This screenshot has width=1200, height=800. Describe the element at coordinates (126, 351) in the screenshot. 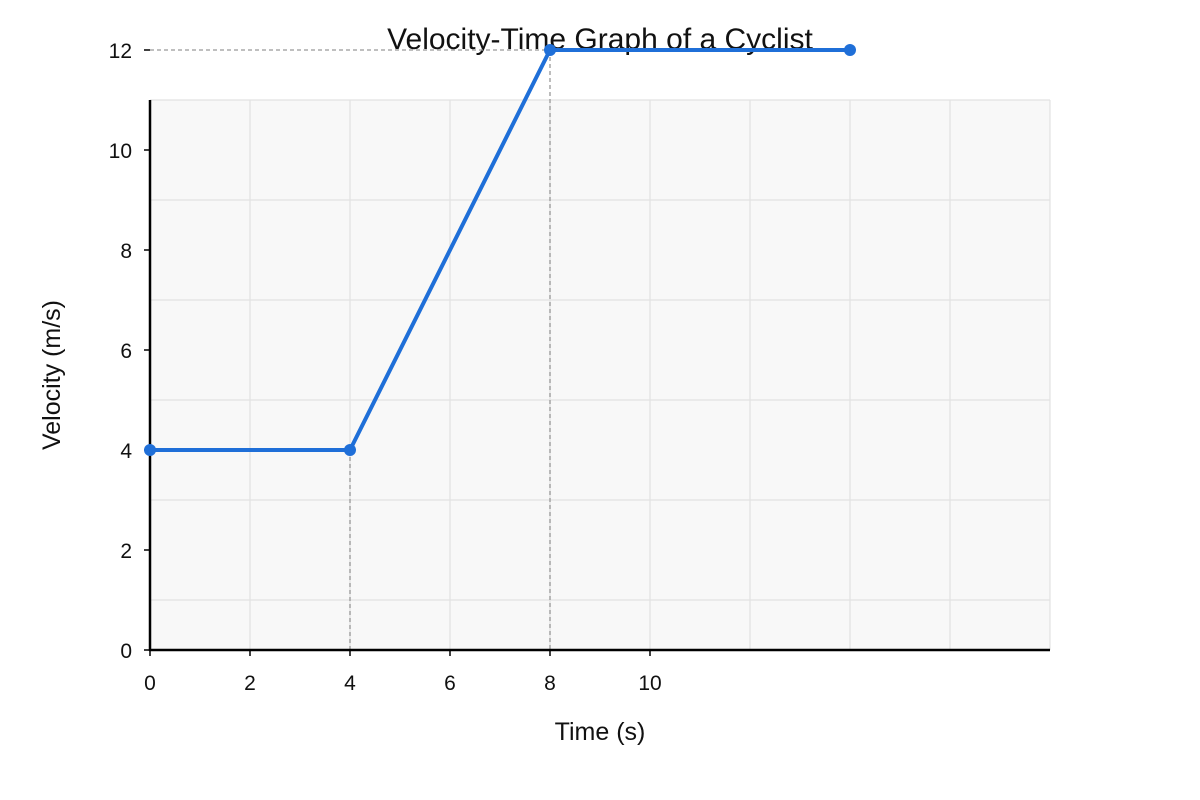

I see `y-tick-label: 6` at that location.